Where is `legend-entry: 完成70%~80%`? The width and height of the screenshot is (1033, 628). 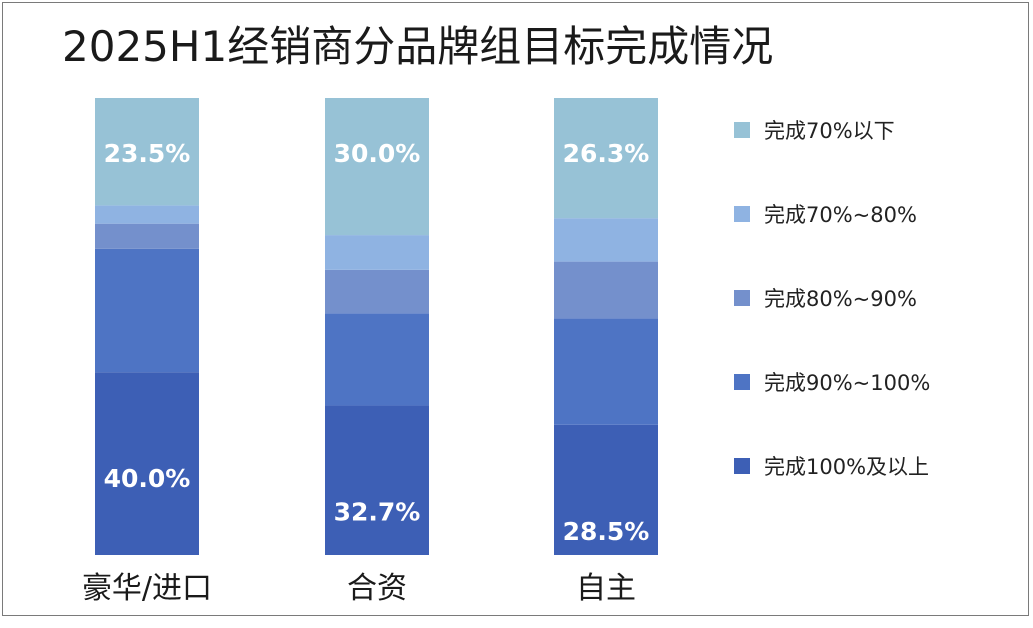 legend-entry: 完成70%~80% is located at coordinates (840, 215).